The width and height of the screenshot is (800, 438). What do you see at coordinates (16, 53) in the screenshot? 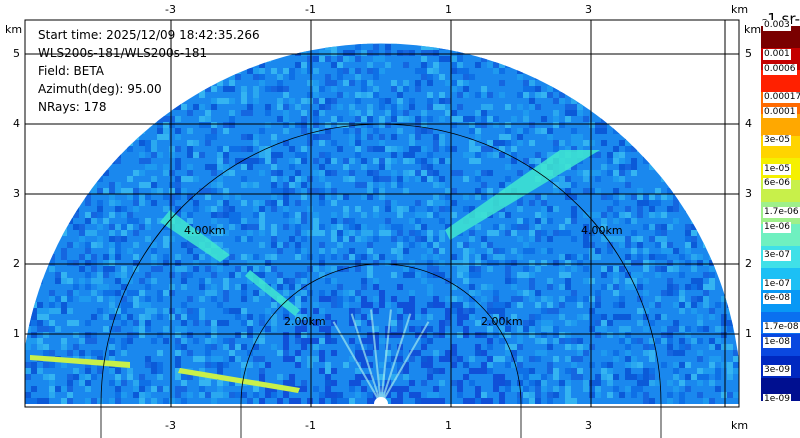
I see `y-tick-left: 5` at bounding box center [16, 53].